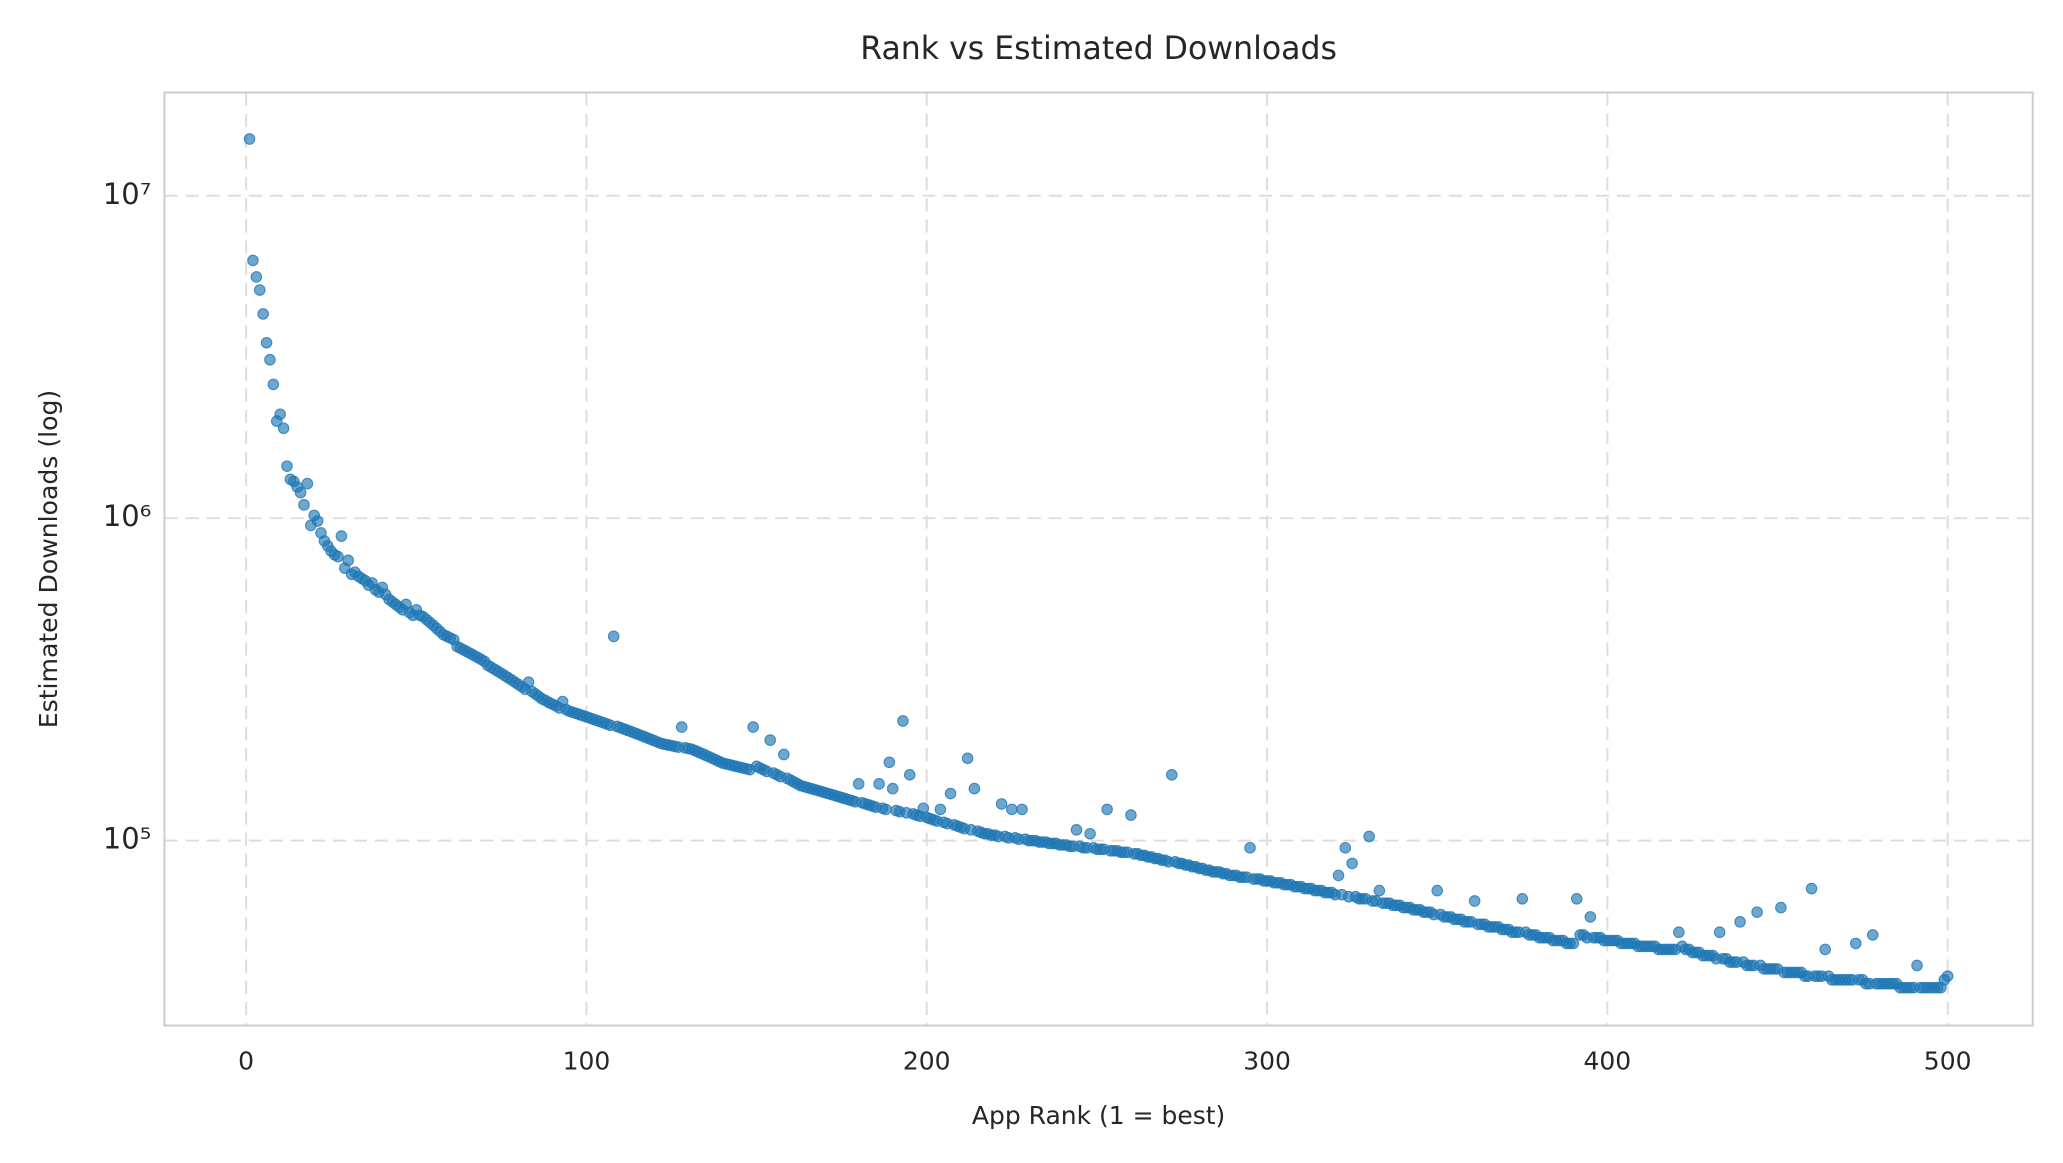 The image size is (2063, 1163). I want to click on y-tick-label: 10⁶, so click(127, 516).